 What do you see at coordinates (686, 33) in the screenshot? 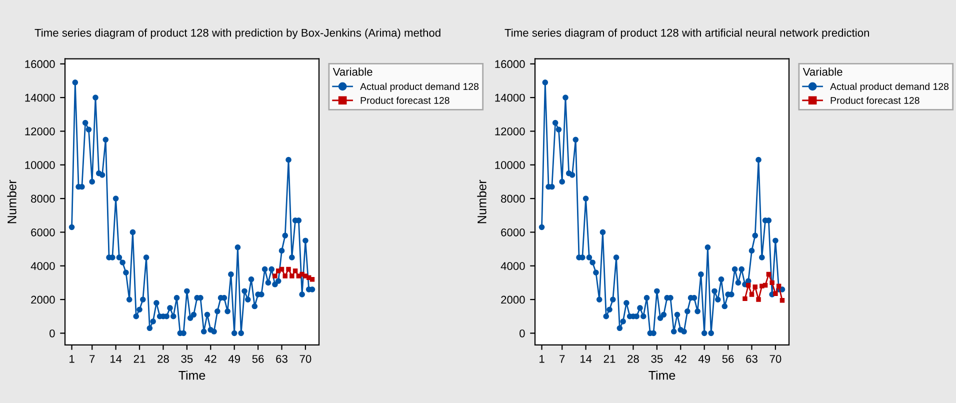
I see `chart-title: Time series diagram of product 128 with artificial neural network prediction` at bounding box center [686, 33].